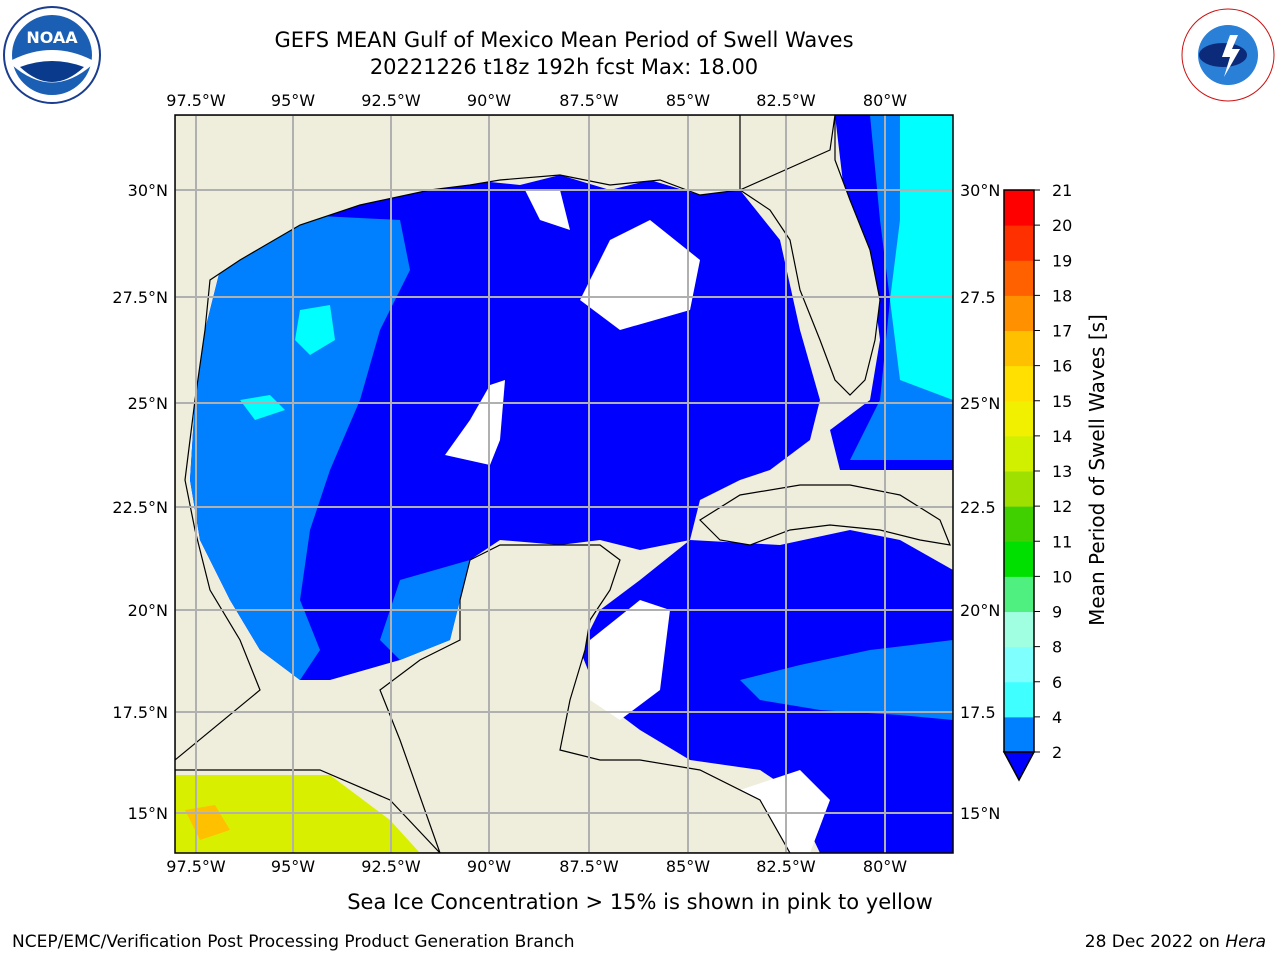  What do you see at coordinates (1057, 647) in the screenshot?
I see `colorbar-tick-label: 8` at bounding box center [1057, 647].